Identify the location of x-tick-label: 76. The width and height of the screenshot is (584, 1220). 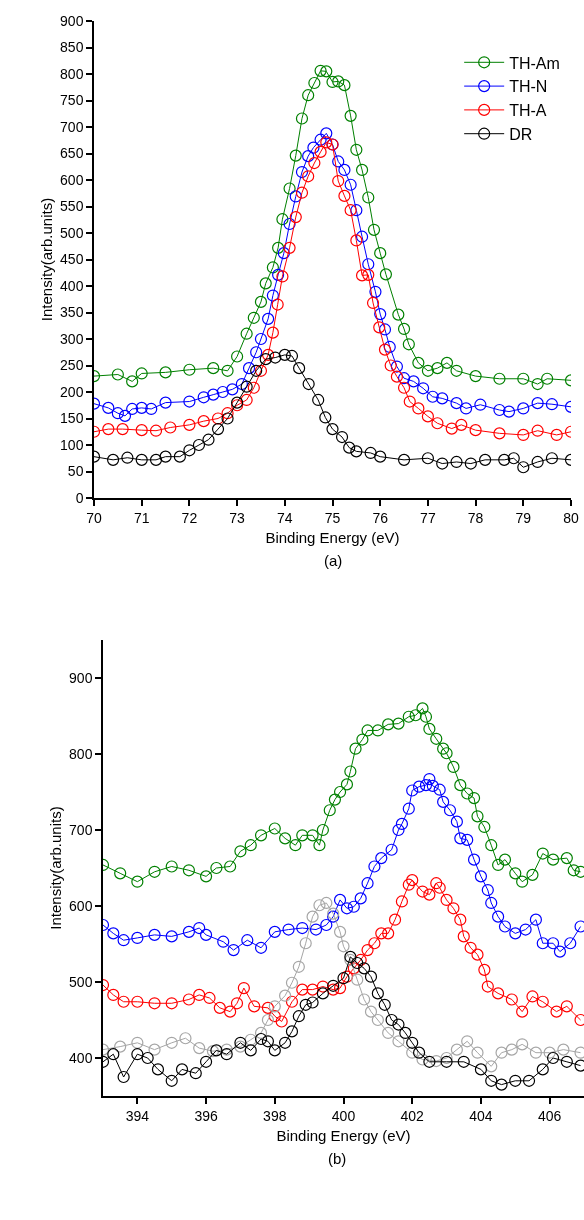
(380, 517).